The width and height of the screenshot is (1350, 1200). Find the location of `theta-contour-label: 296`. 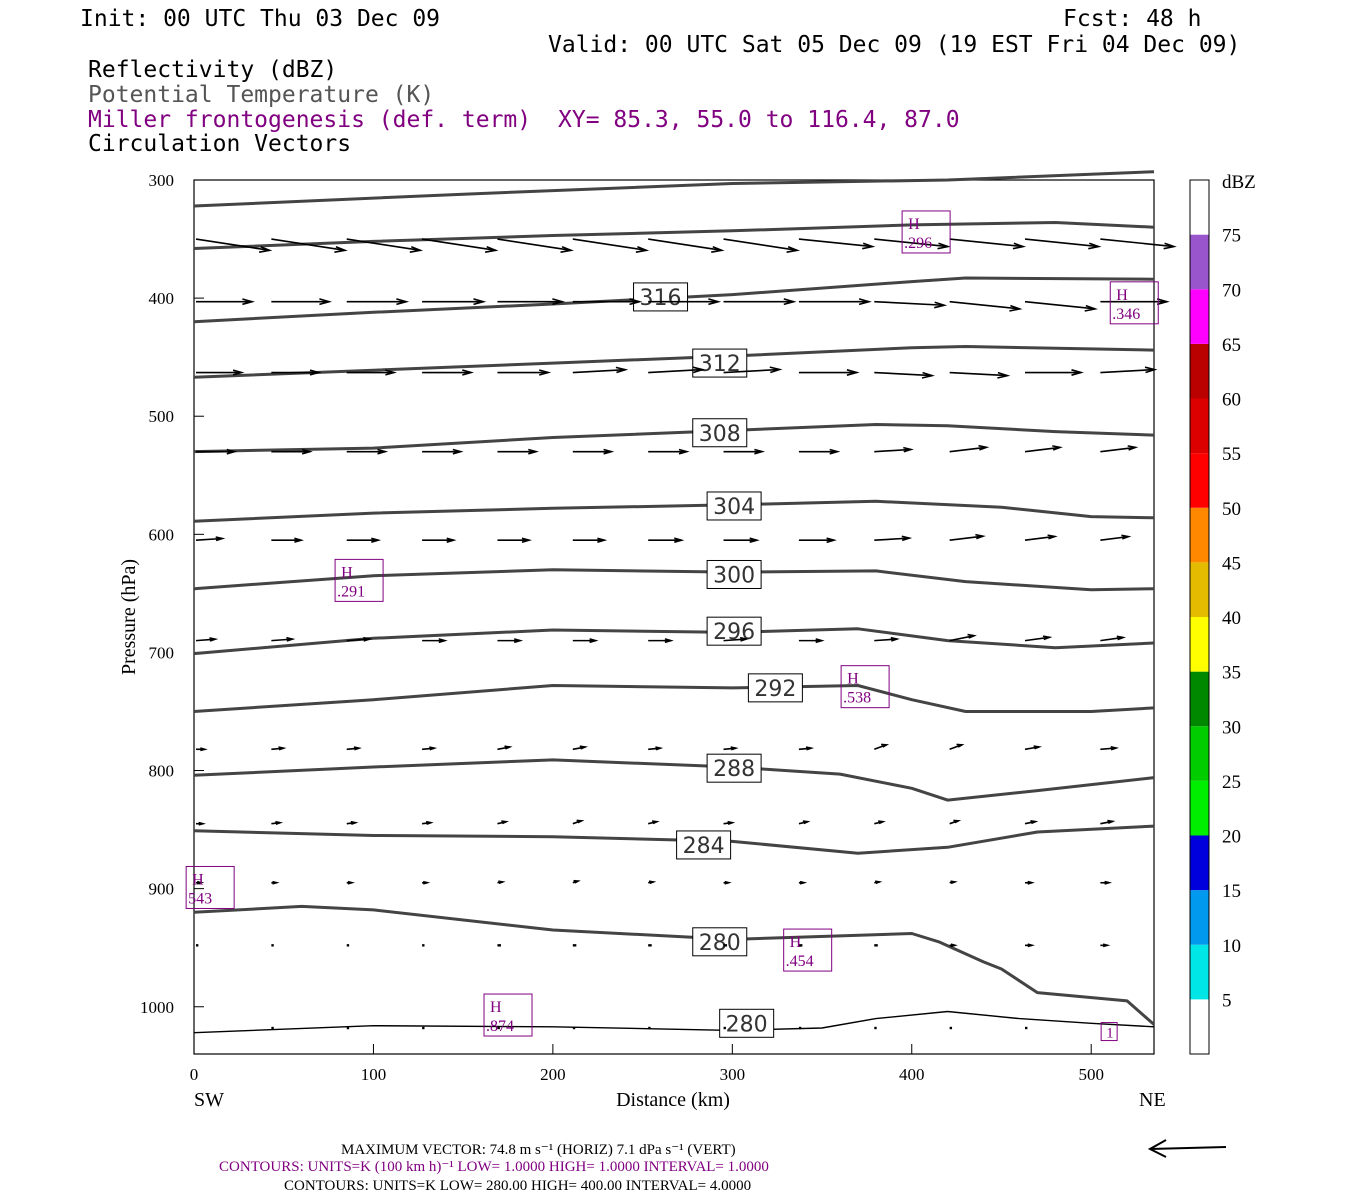

theta-contour-label: 296 is located at coordinates (734, 632).